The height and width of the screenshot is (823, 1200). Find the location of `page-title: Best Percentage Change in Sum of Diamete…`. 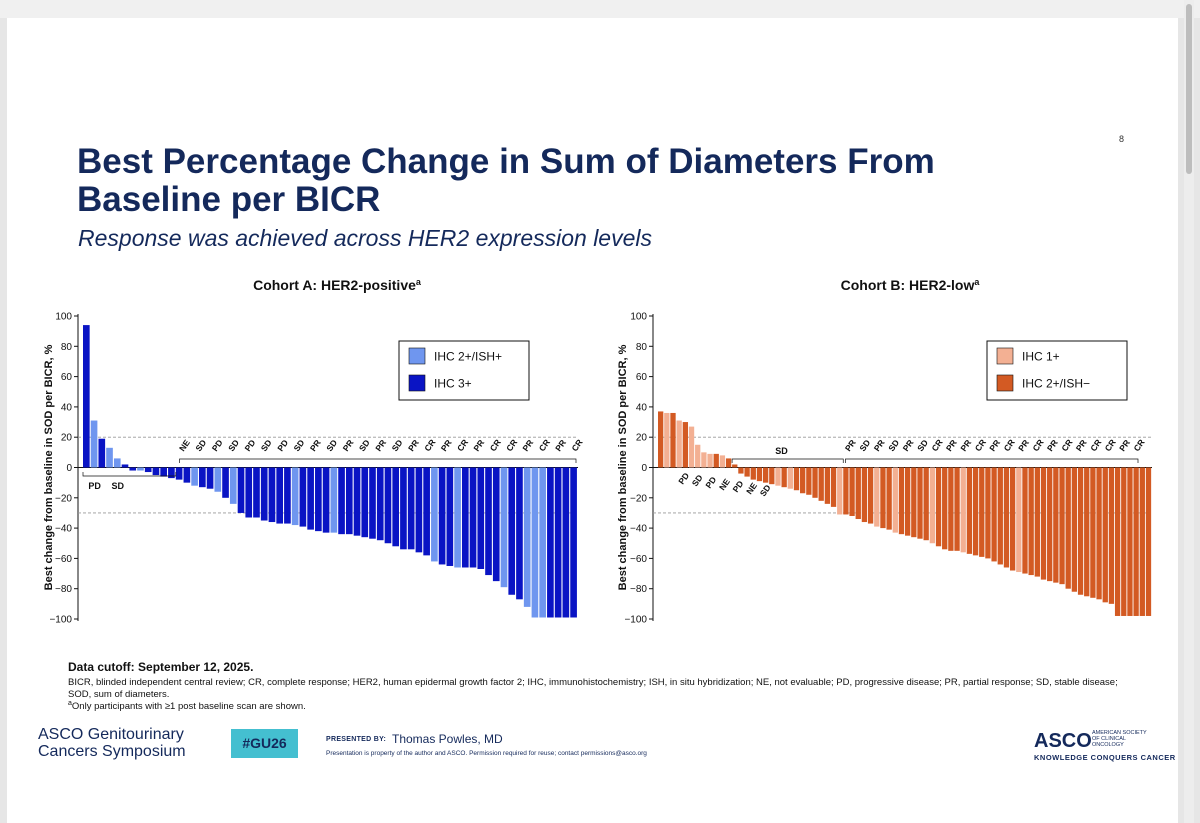

page-title: Best Percentage Change in Sum of Diamete… is located at coordinates (506, 180).